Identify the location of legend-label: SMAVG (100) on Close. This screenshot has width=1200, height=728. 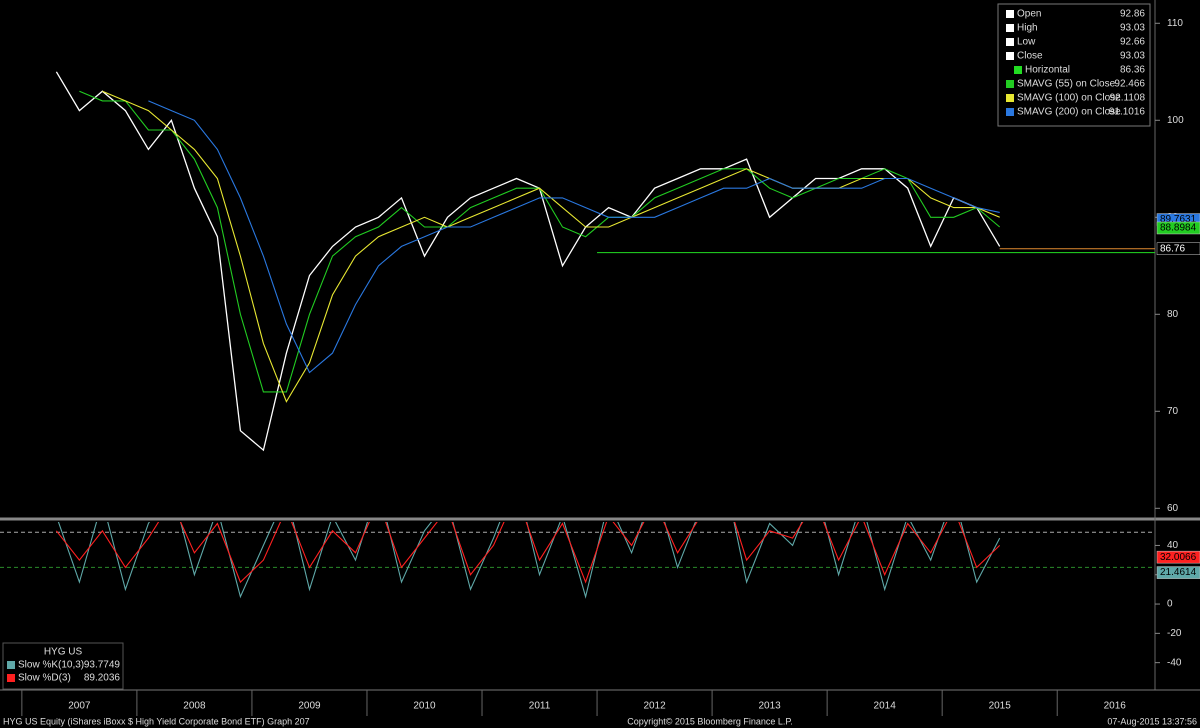
(1069, 98).